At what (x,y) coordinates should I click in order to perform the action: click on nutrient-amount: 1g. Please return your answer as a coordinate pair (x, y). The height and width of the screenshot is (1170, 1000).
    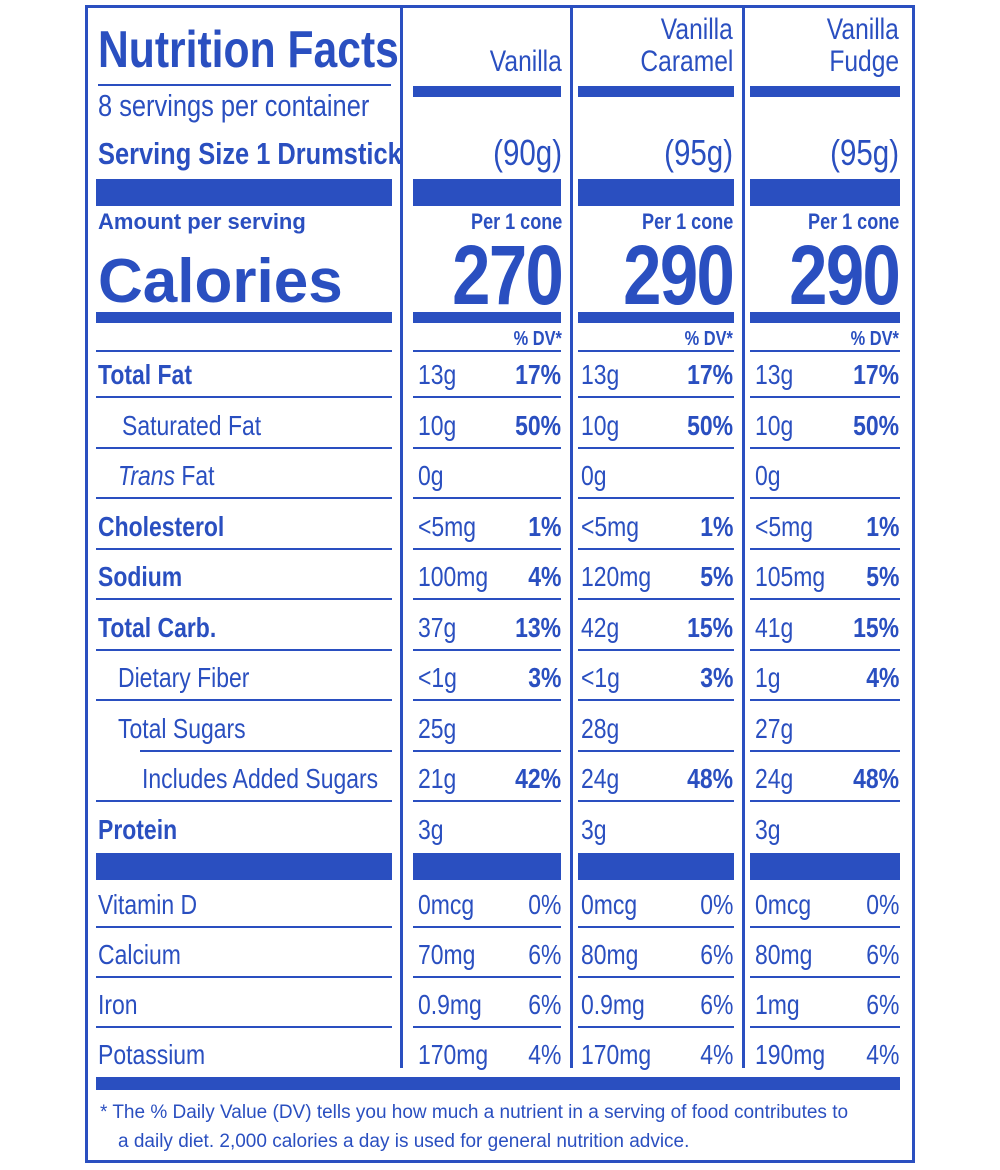
    Looking at the image, I should click on (768, 677).